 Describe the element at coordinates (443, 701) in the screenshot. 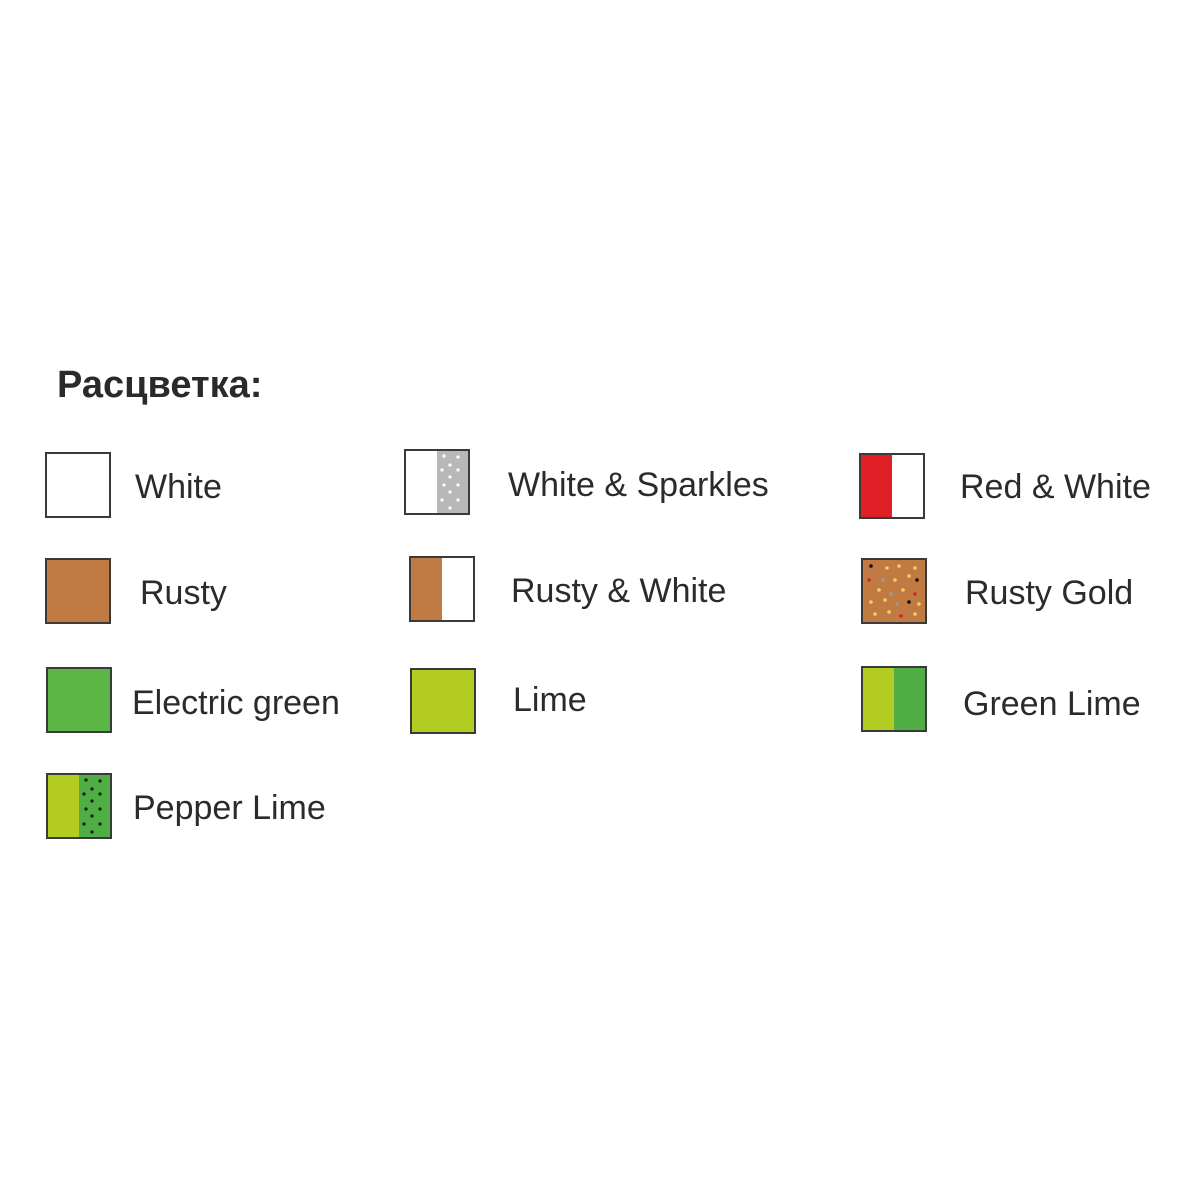

I see `swatch-lime` at that location.